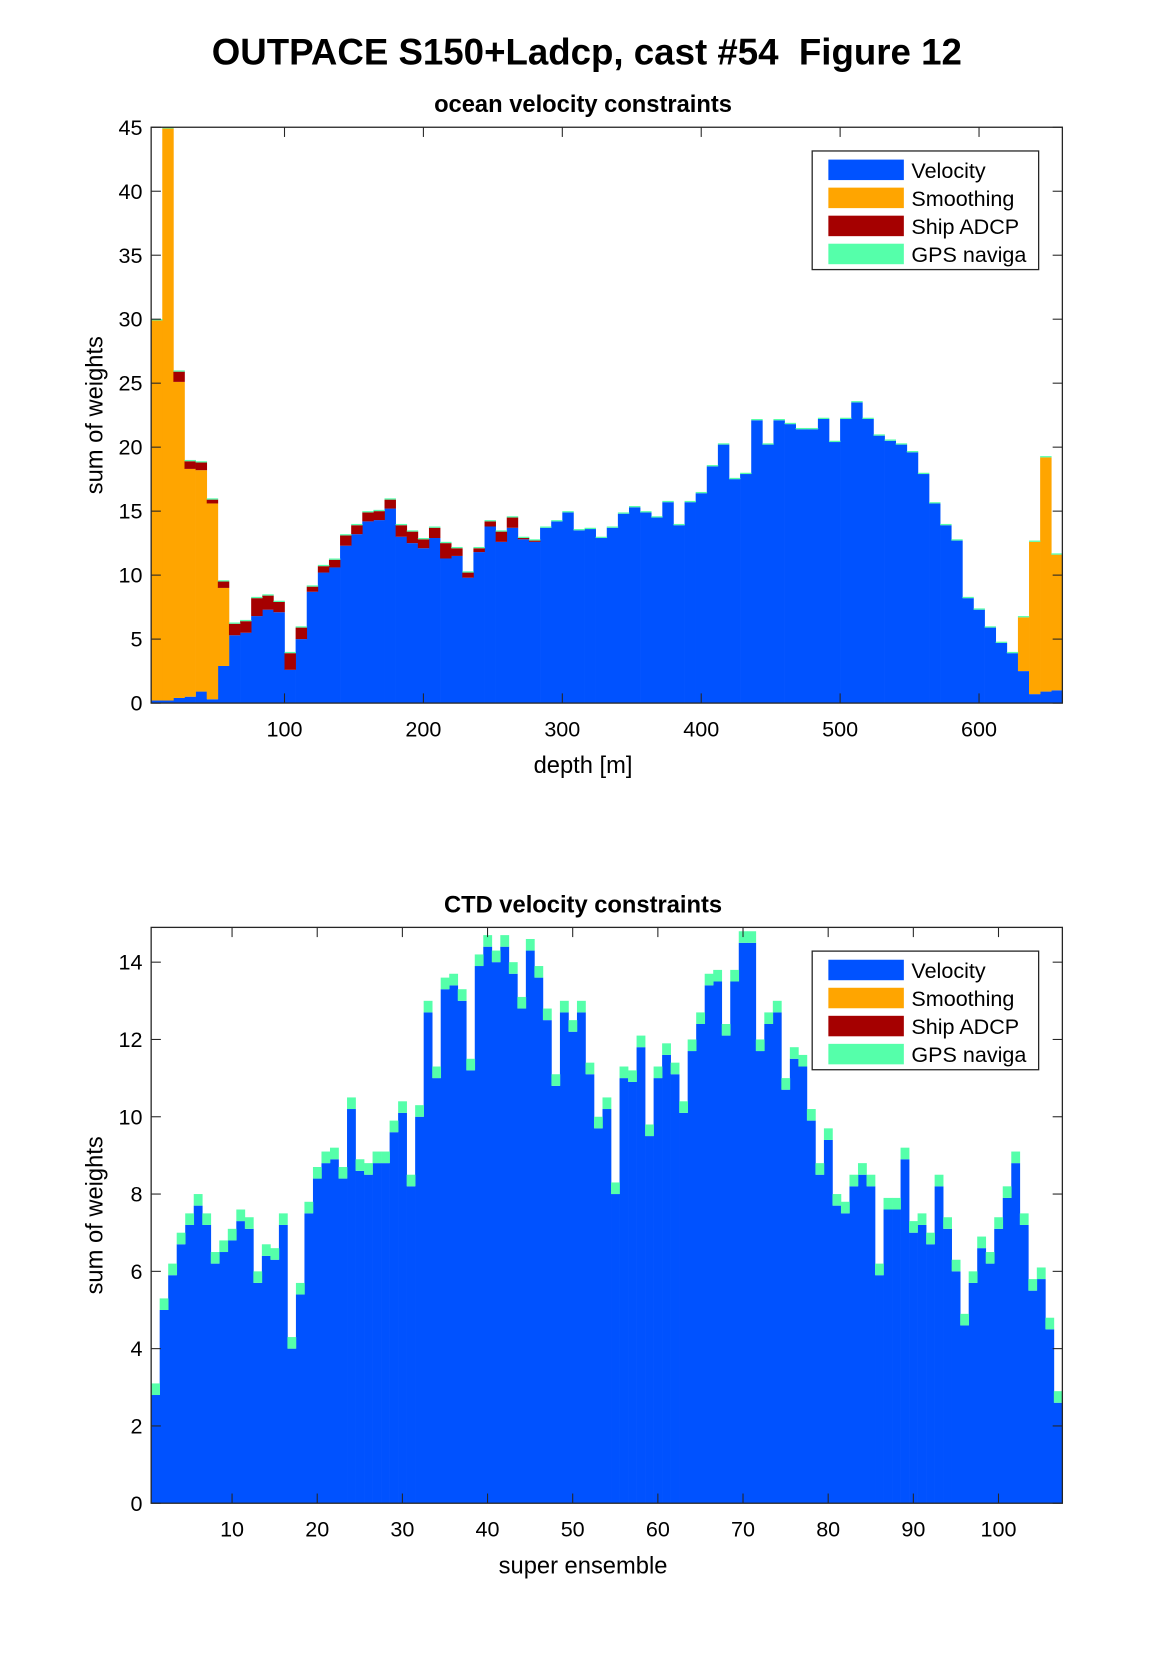 This screenshot has width=1165, height=1679. I want to click on y-tick-label: 45, so click(131, 127).